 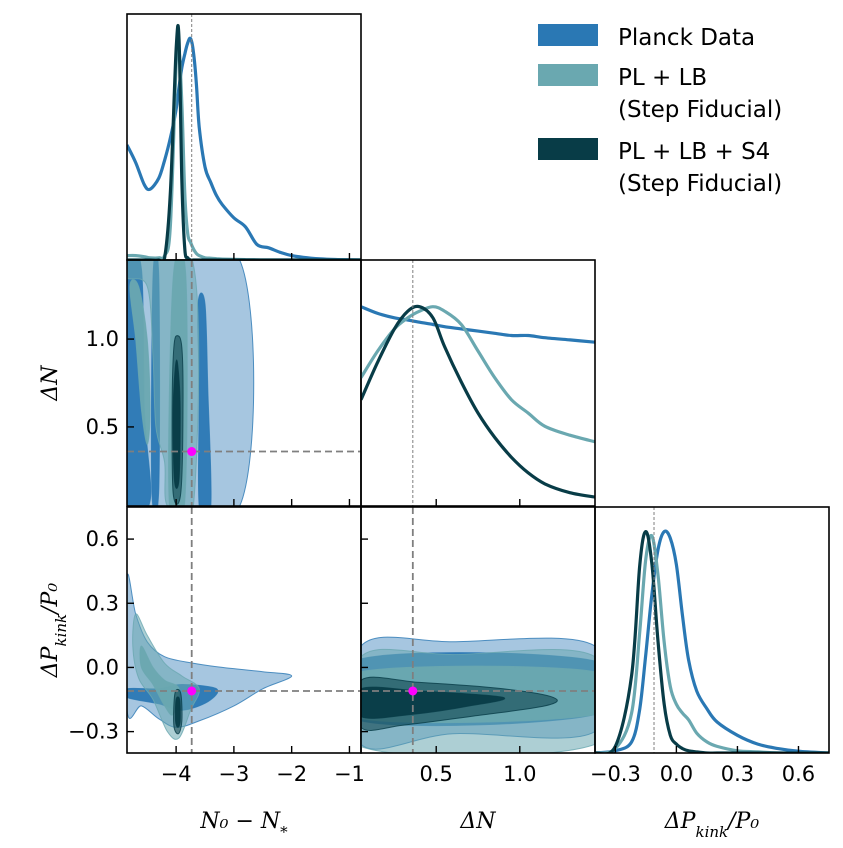 What do you see at coordinates (102, 603) in the screenshot?
I see `y-tick-label-deltapkink-2: 0.3` at bounding box center [102, 603].